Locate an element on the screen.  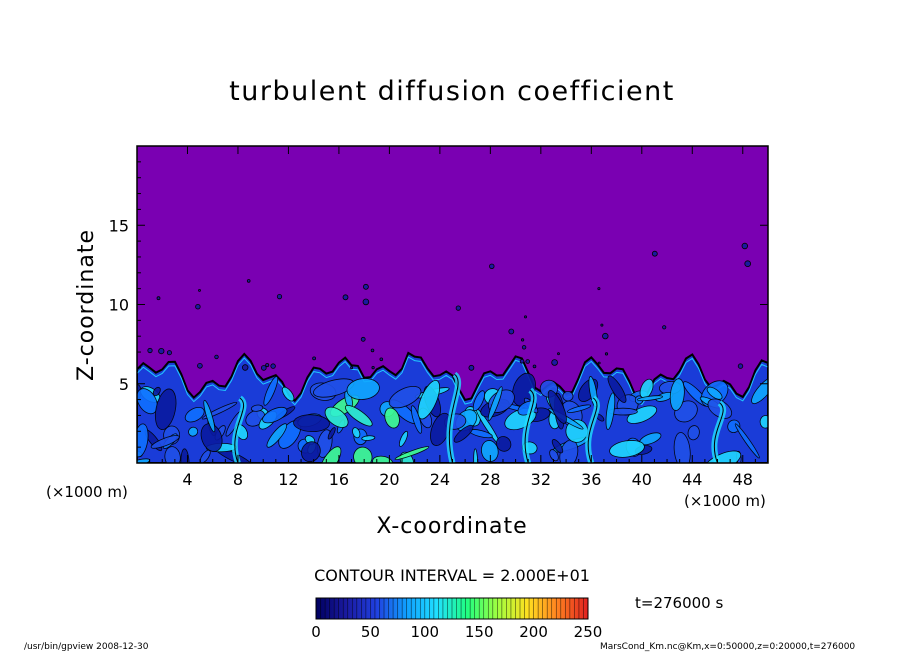
colorbar-tick-label: 150 is located at coordinates (479, 632).